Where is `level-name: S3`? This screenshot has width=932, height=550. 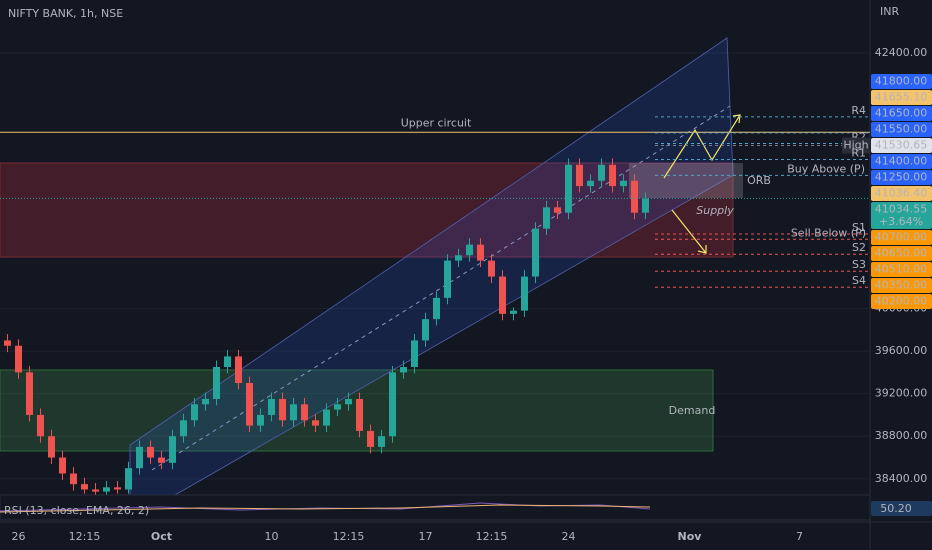
level-name: S3 is located at coordinates (859, 264).